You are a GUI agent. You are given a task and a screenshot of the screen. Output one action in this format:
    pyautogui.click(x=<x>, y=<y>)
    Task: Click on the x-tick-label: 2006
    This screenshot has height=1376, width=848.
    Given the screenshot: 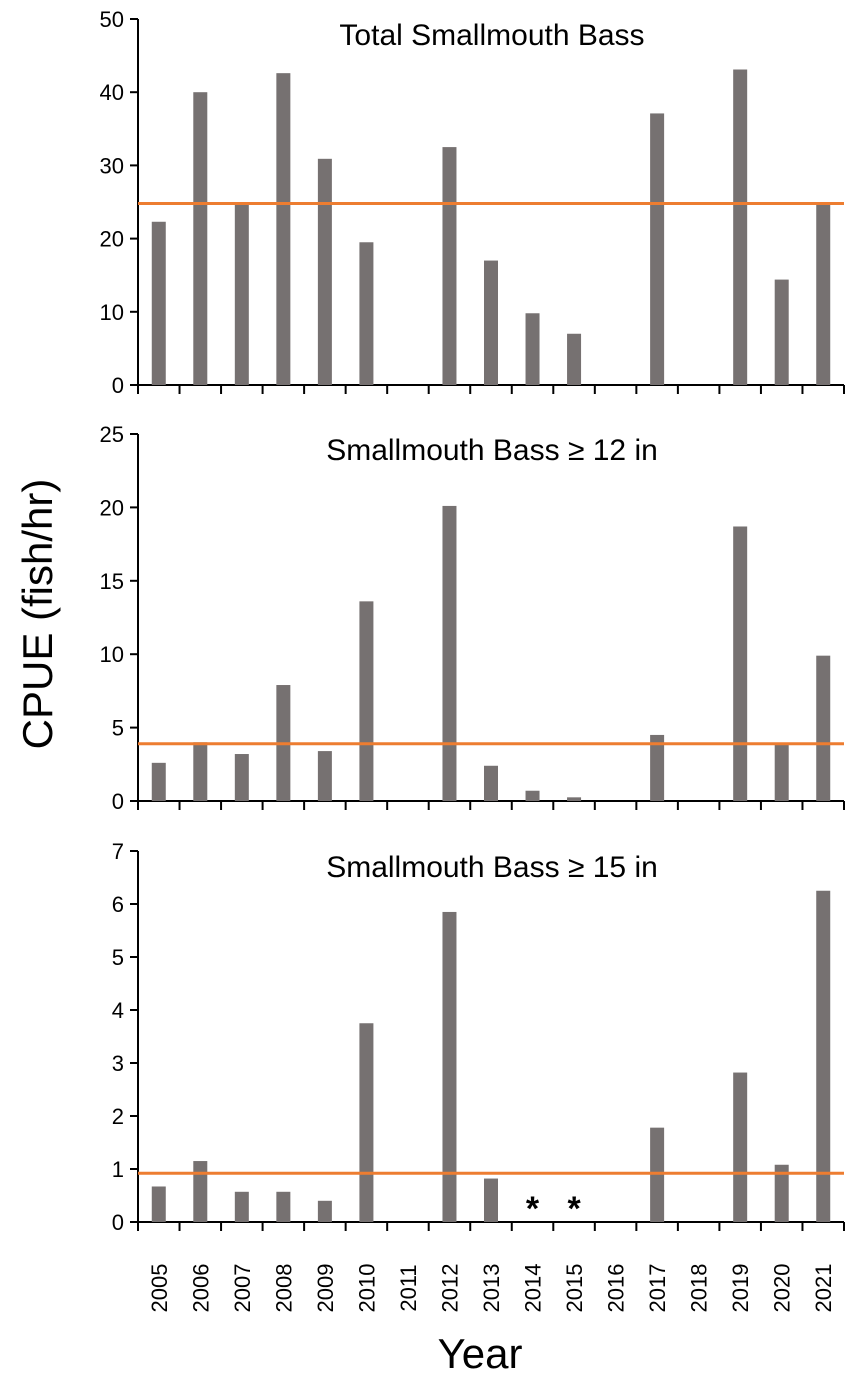 What is the action you would take?
    pyautogui.click(x=200, y=1288)
    